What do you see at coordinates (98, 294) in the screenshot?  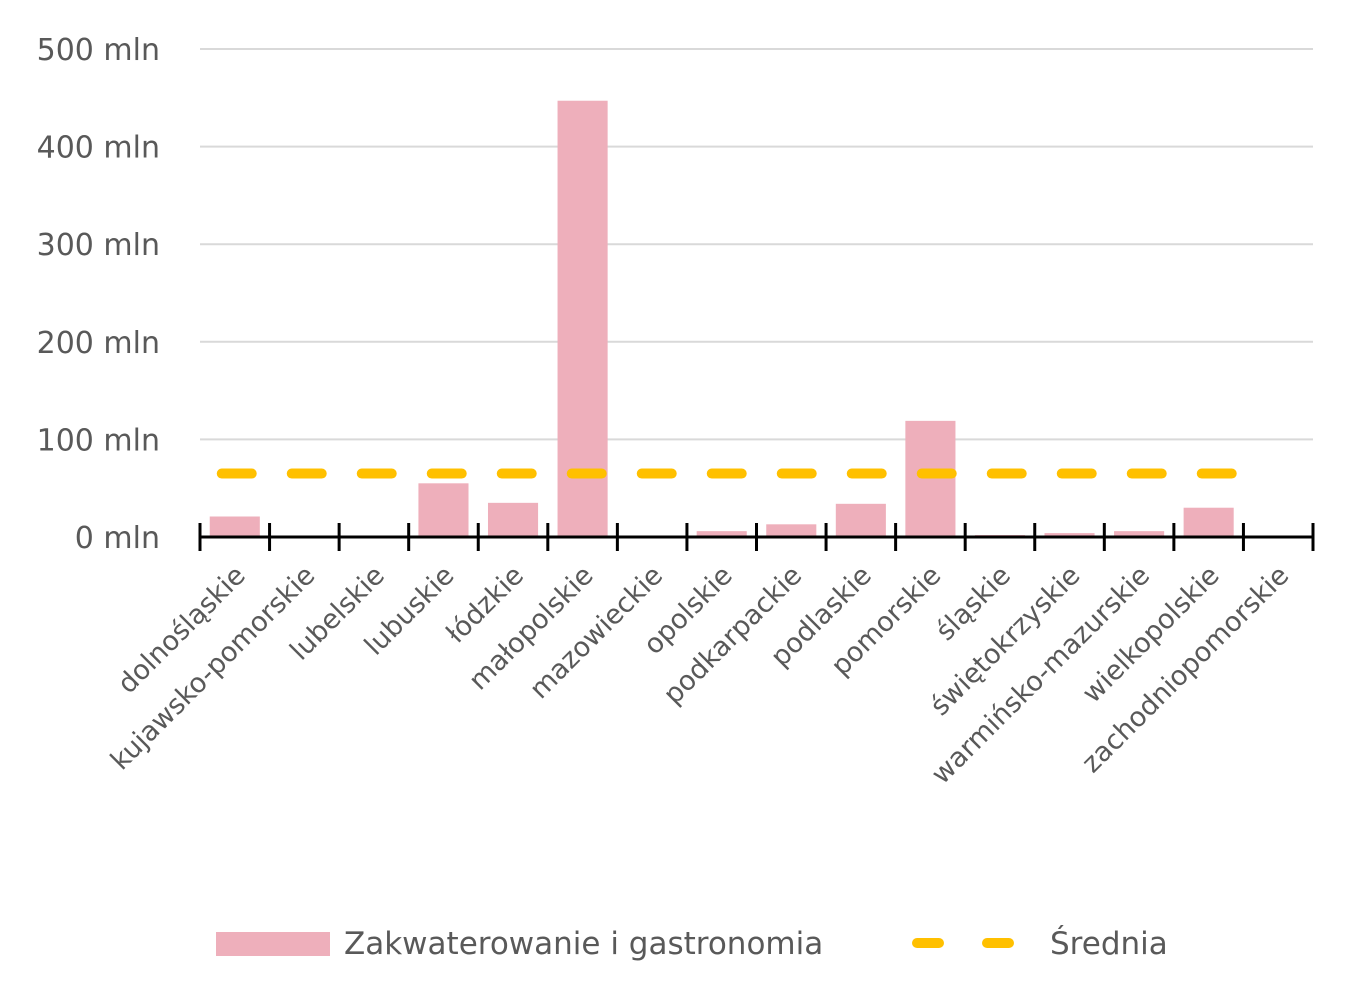 I see `y-axis-tick-labels: 0 mln 100 mln 200 mln 300 mln 400 mln 500 mln` at bounding box center [98, 294].